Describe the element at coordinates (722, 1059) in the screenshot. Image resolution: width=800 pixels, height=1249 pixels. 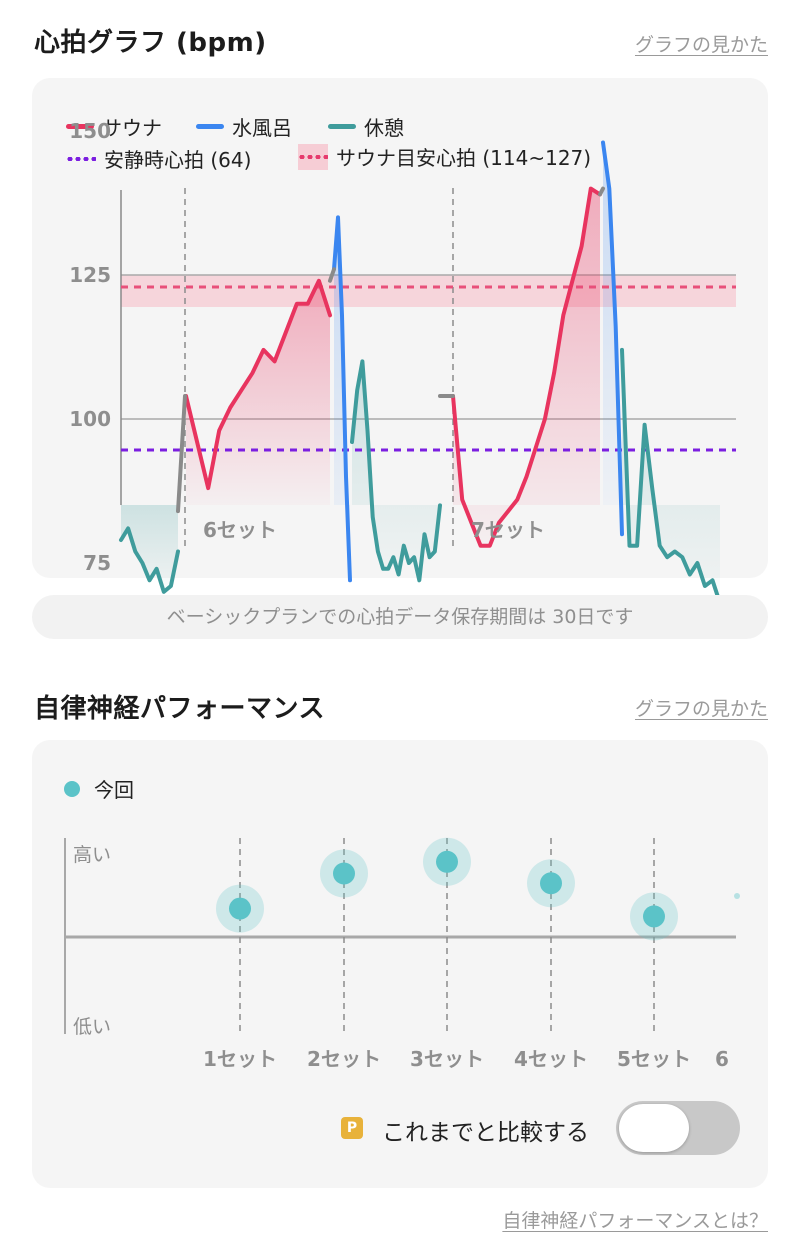
I see `set-label-x6: 6` at that location.